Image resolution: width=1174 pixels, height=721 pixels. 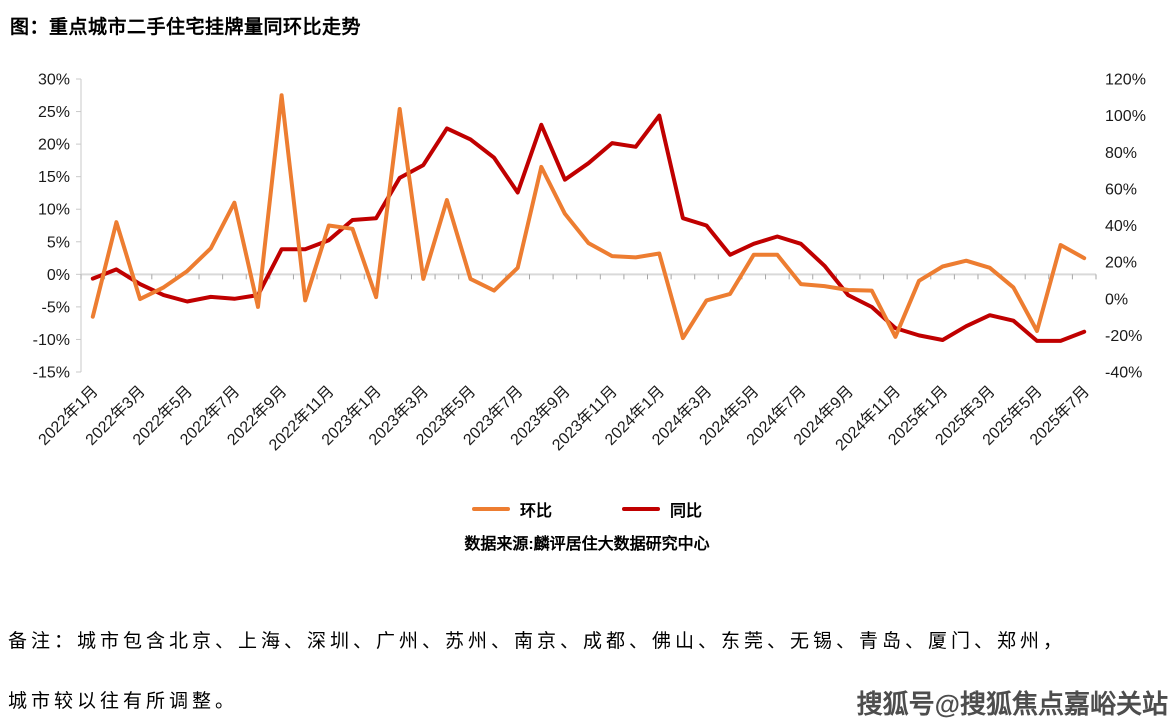 I want to click on mom-legend-label: 环比, so click(x=535, y=511).